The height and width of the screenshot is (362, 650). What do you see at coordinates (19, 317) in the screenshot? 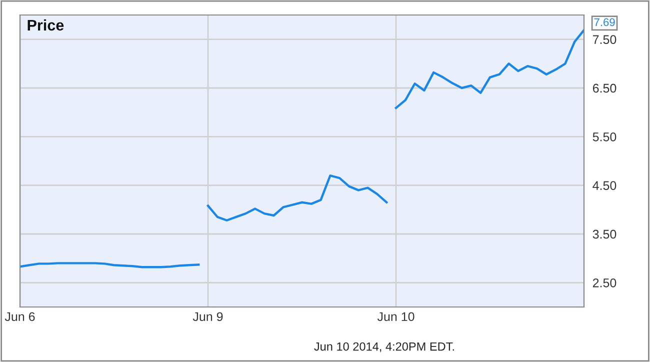
I see `x-tick-label: Jun 6` at bounding box center [19, 317].